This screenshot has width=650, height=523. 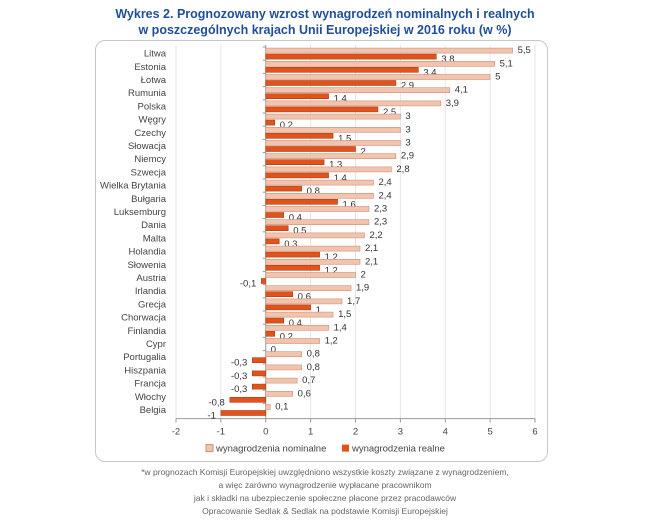 I want to click on category-label: Włochy, so click(x=150, y=397).